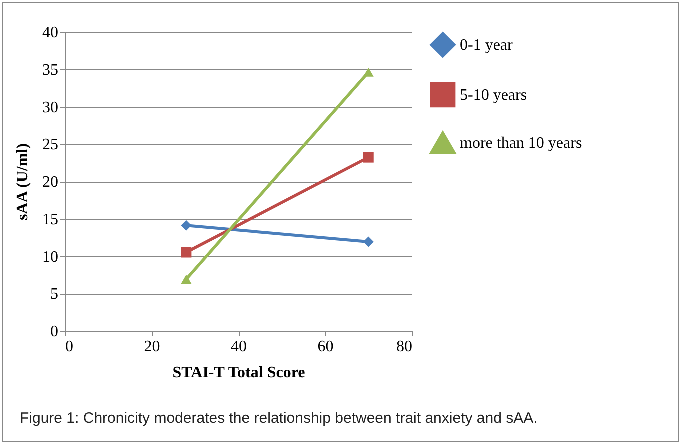  What do you see at coordinates (50, 257) in the screenshot?
I see `y-tick-label: 10` at bounding box center [50, 257].